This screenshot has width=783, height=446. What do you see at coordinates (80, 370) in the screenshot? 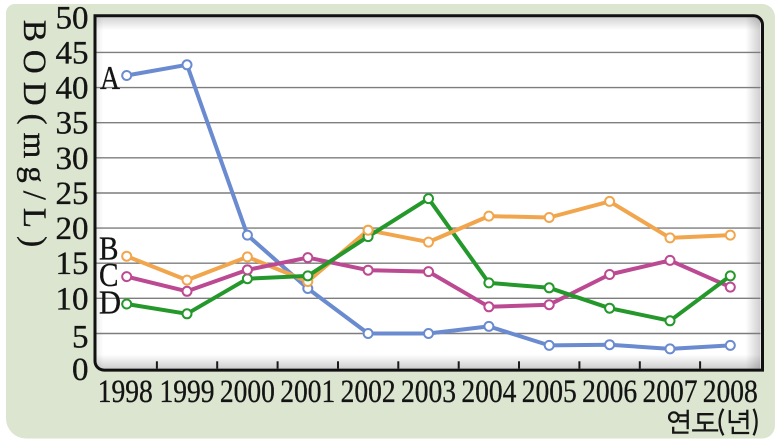
I see `svg-text: 0` at bounding box center [80, 370].